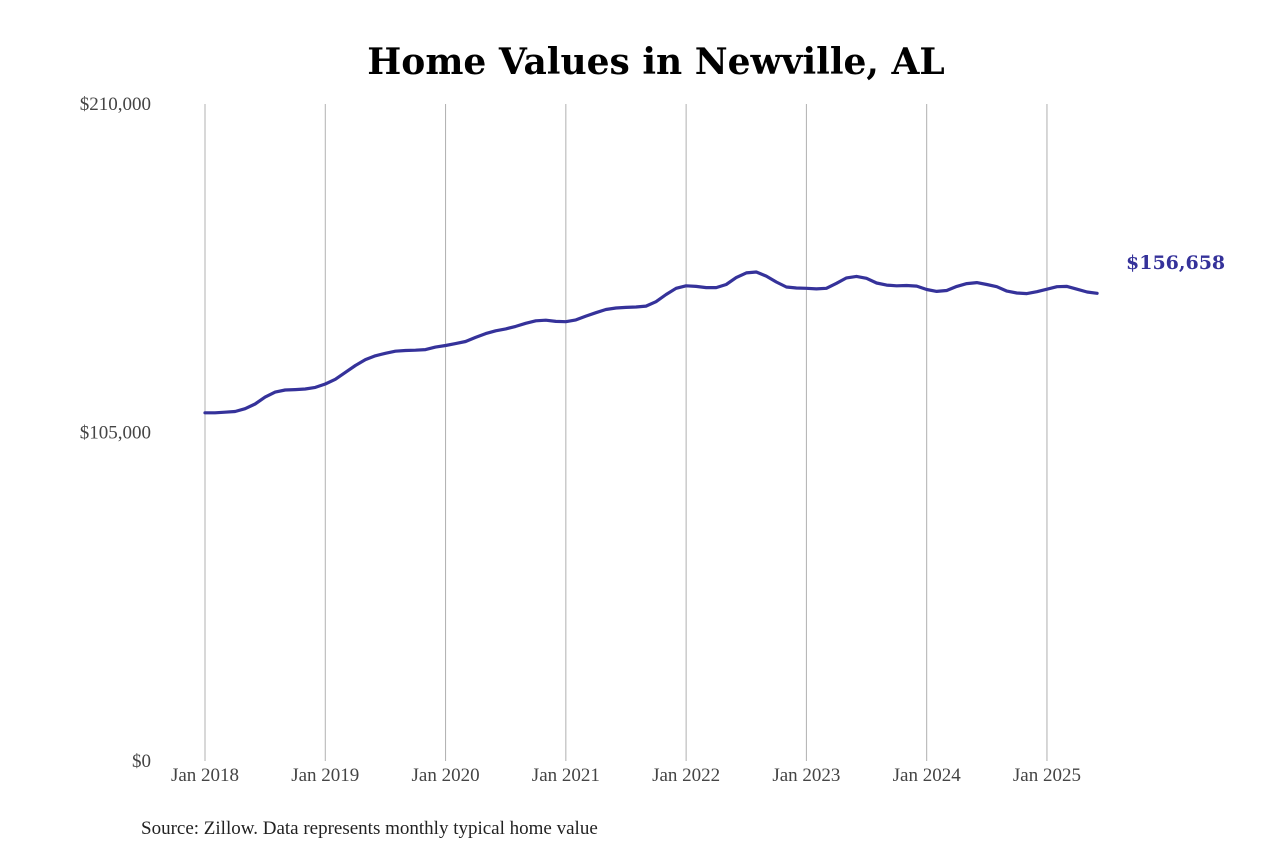 Image resolution: width=1280 pixels, height=853 pixels. What do you see at coordinates (1175, 263) in the screenshot?
I see `last-value-label: $156,658` at bounding box center [1175, 263].